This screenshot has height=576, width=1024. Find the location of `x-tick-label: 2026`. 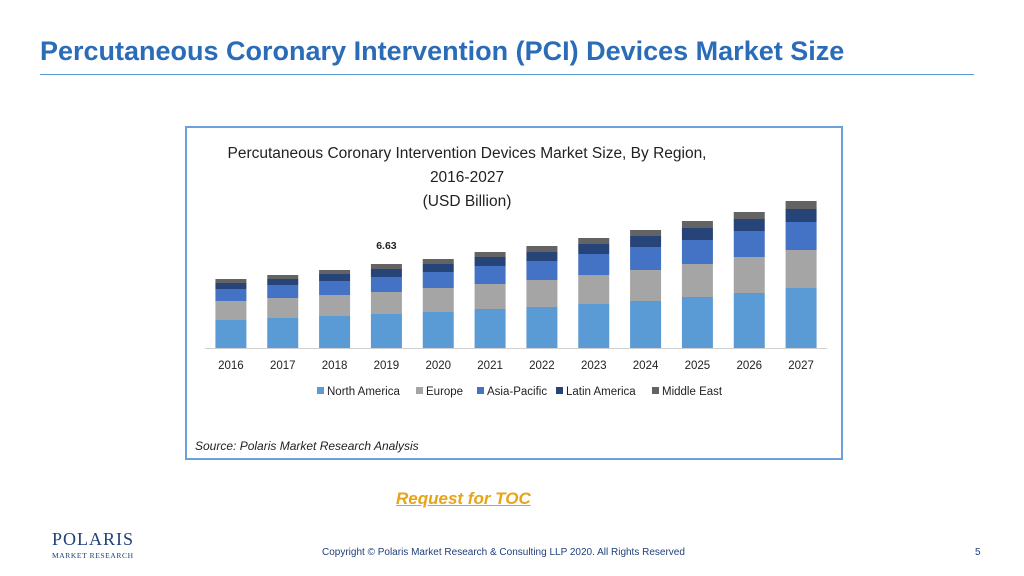

x-tick-label: 2026 is located at coordinates (749, 366).